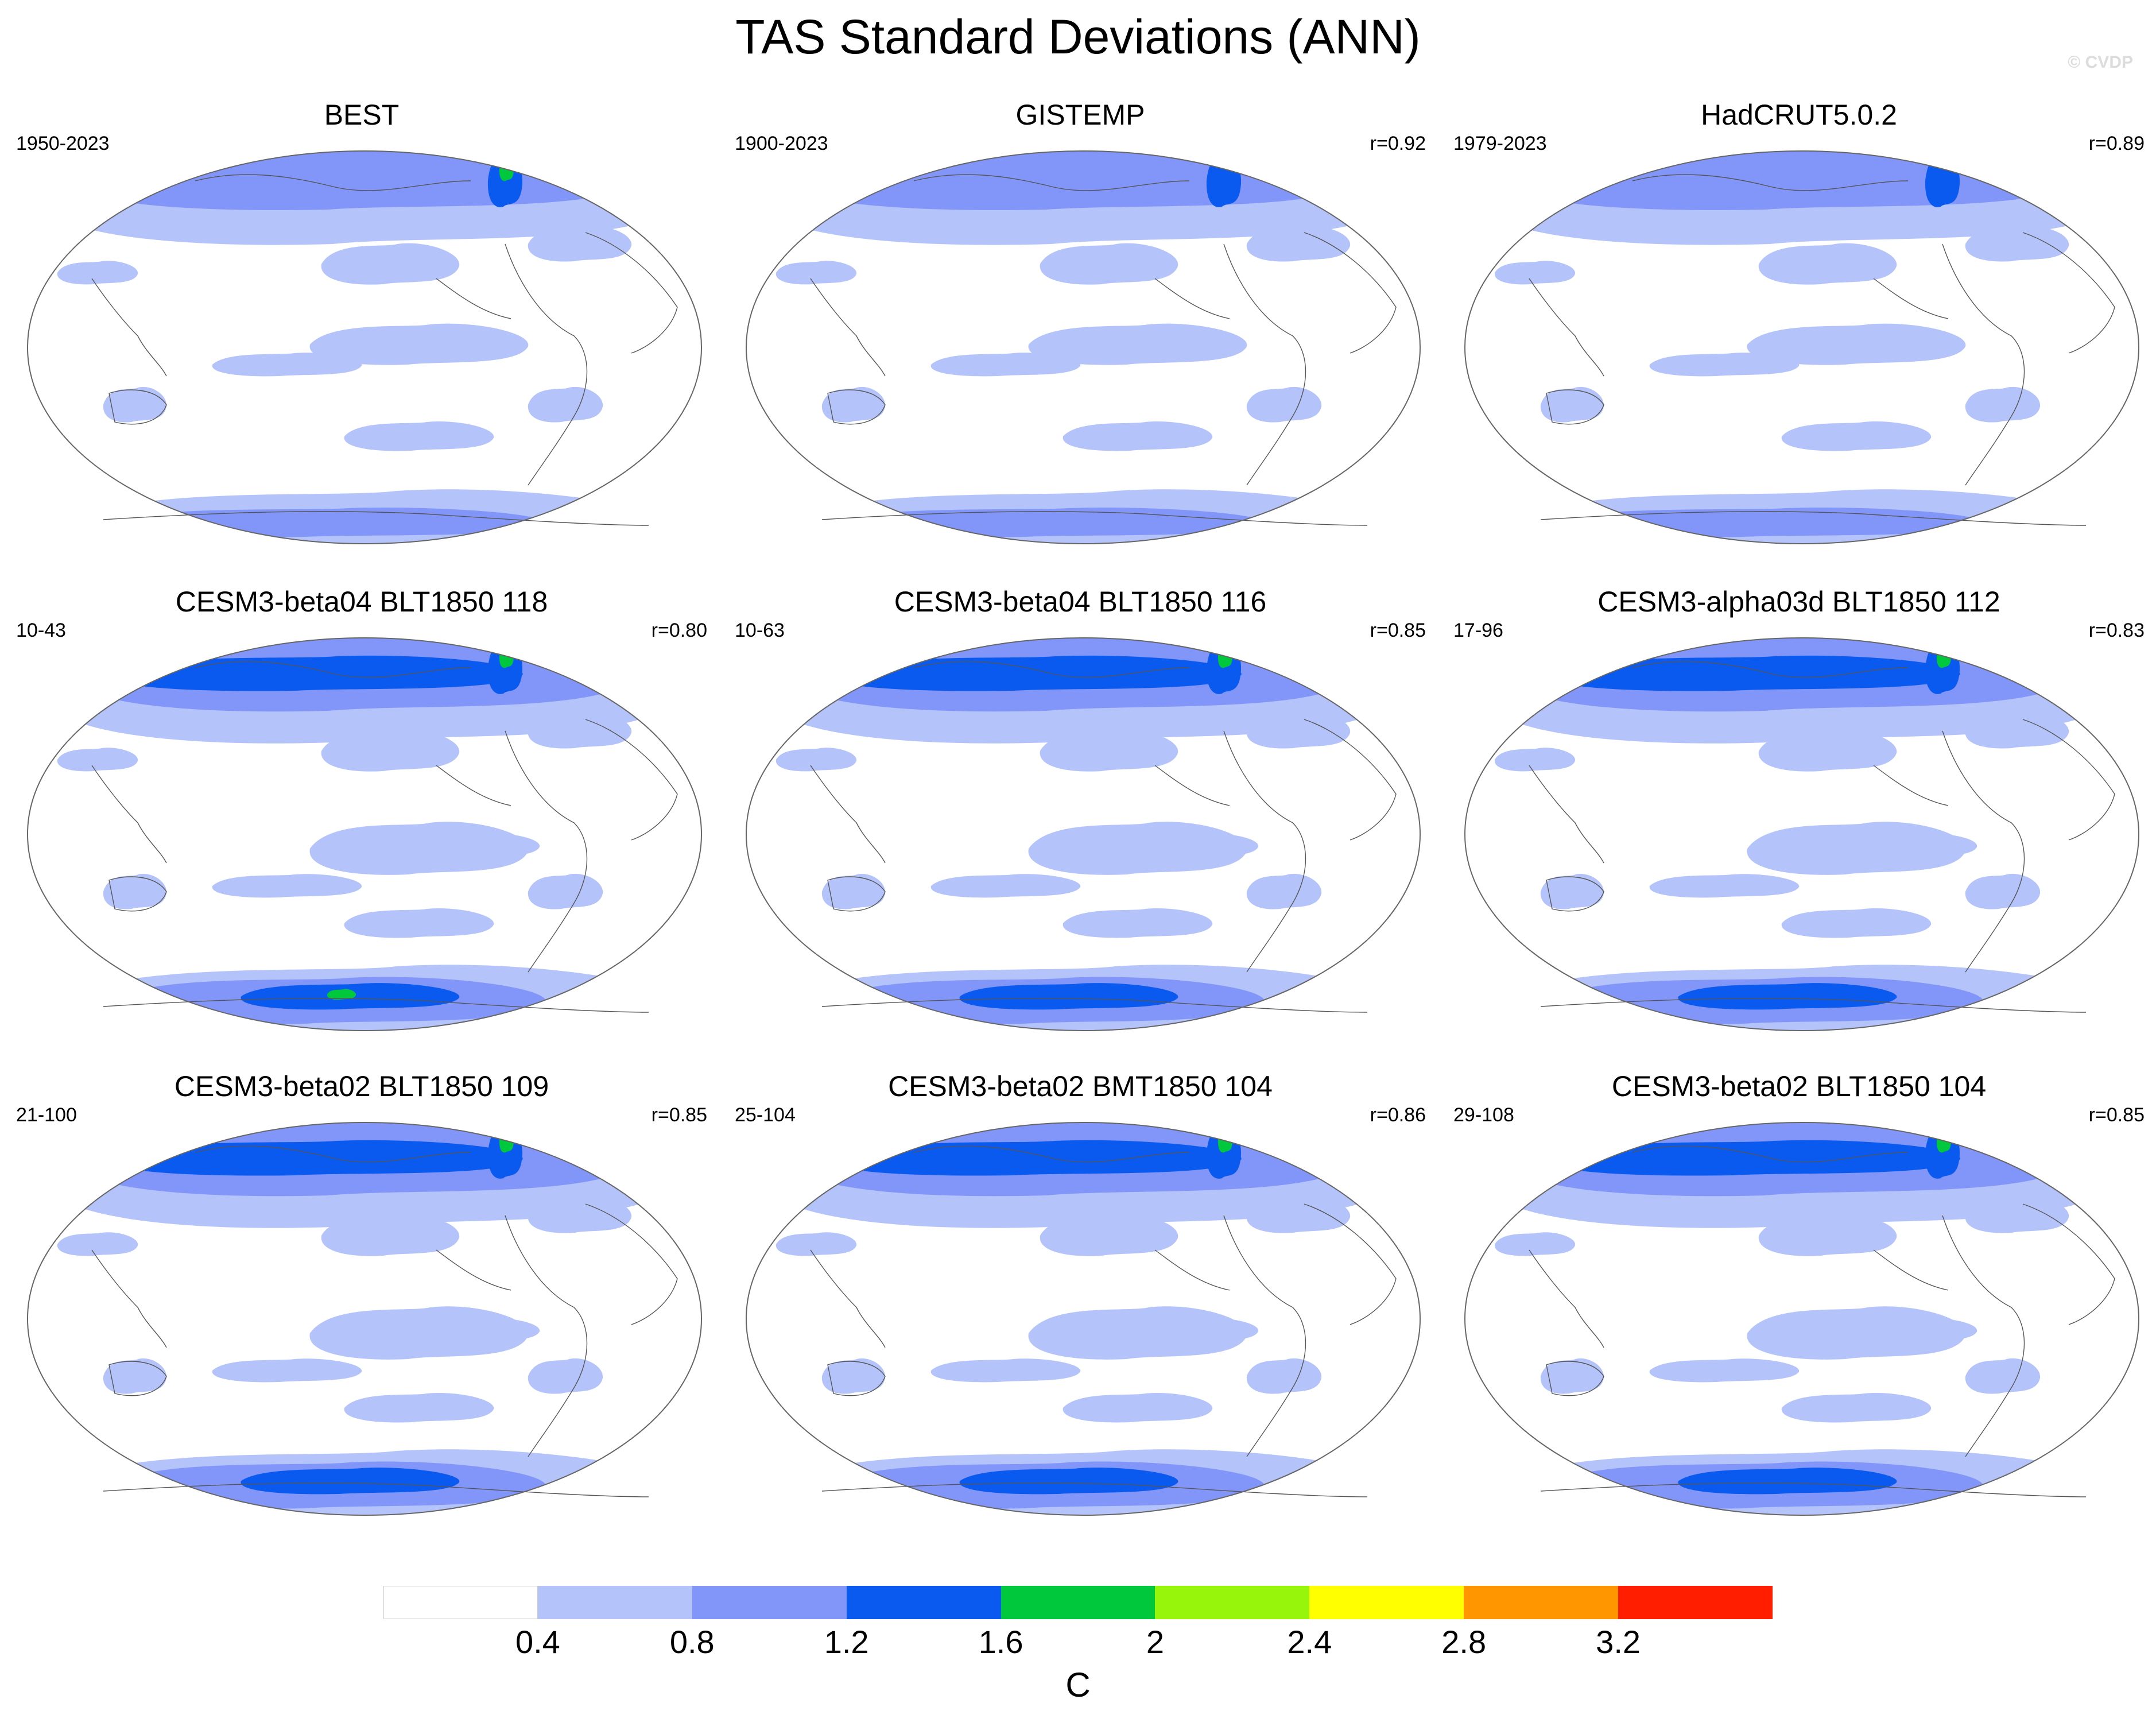  What do you see at coordinates (537, 1642) in the screenshot?
I see `colorbar-label: 0.4` at bounding box center [537, 1642].